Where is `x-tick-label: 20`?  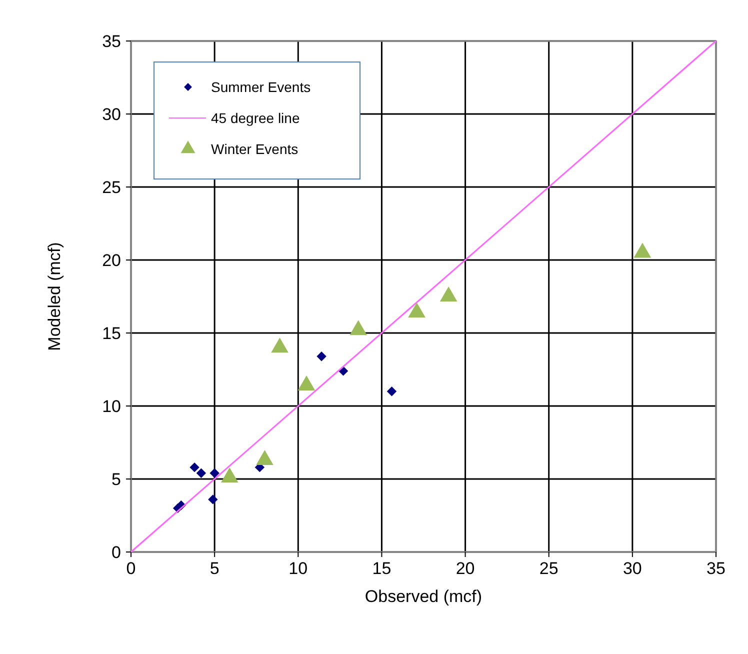 x-tick-label: 20 is located at coordinates (465, 568).